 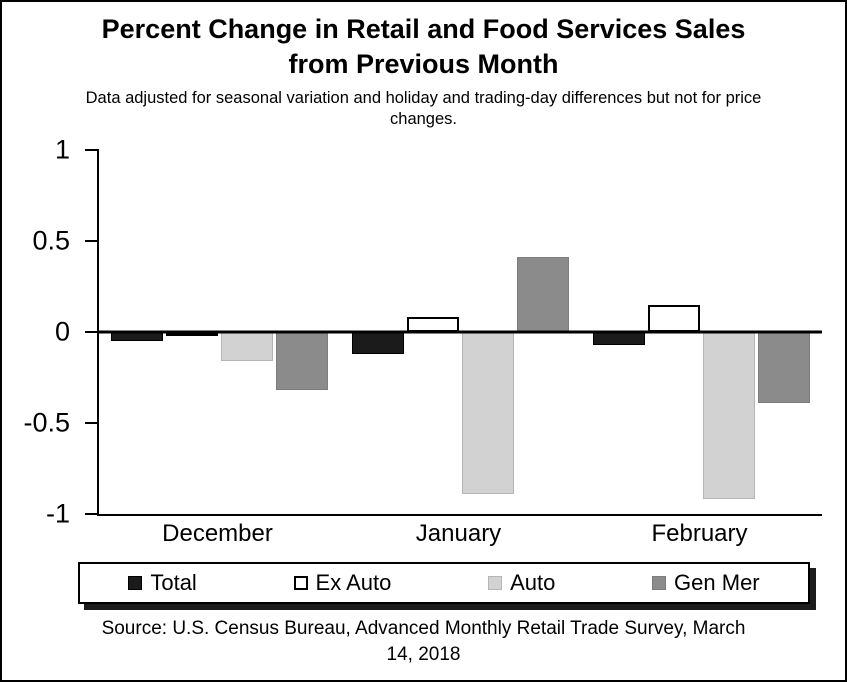 I want to click on y-tick-label: -1, so click(x=57, y=513).